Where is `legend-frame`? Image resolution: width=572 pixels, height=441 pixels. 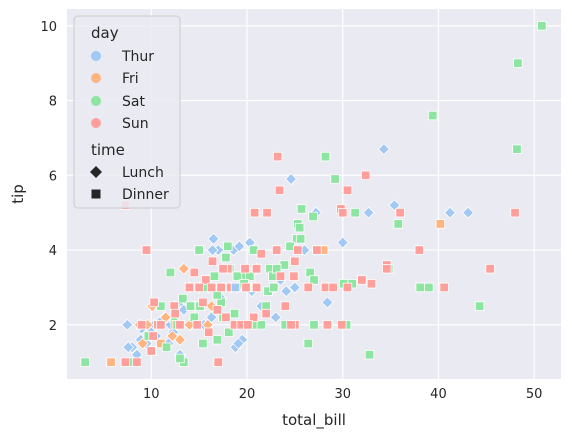
legend-frame is located at coordinates (127, 112).